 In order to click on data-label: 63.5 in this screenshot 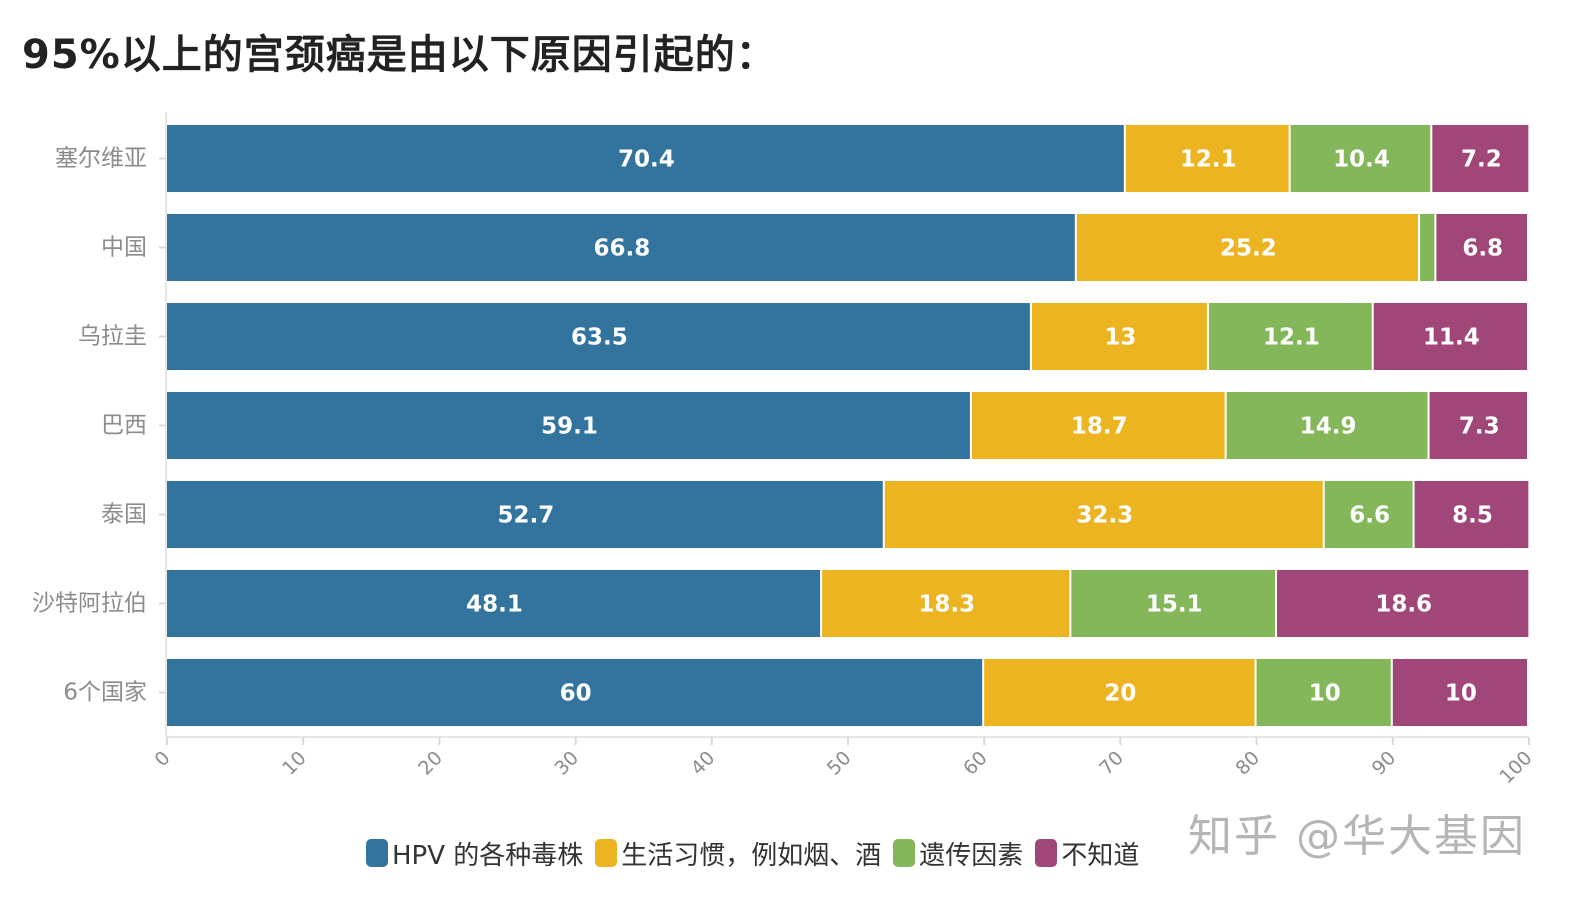, I will do `click(599, 338)`.